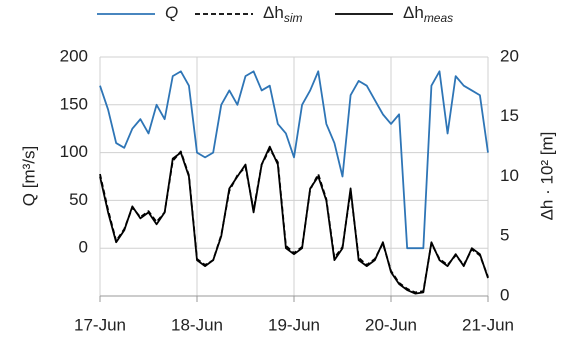  Describe the element at coordinates (28, 176) in the screenshot. I see `y-axis-label: Q [m³/s]` at that location.